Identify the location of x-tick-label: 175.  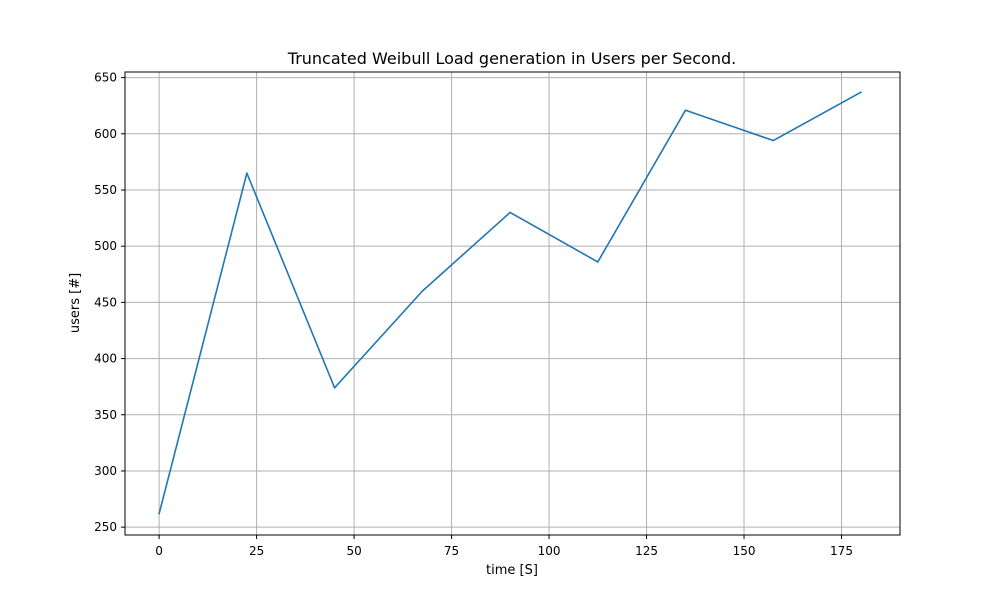
(841, 551).